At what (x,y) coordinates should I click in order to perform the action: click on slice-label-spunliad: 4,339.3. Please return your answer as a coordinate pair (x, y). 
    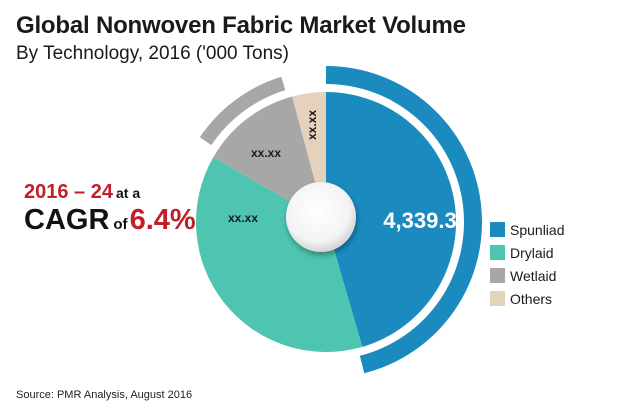
    Looking at the image, I should click on (419, 220).